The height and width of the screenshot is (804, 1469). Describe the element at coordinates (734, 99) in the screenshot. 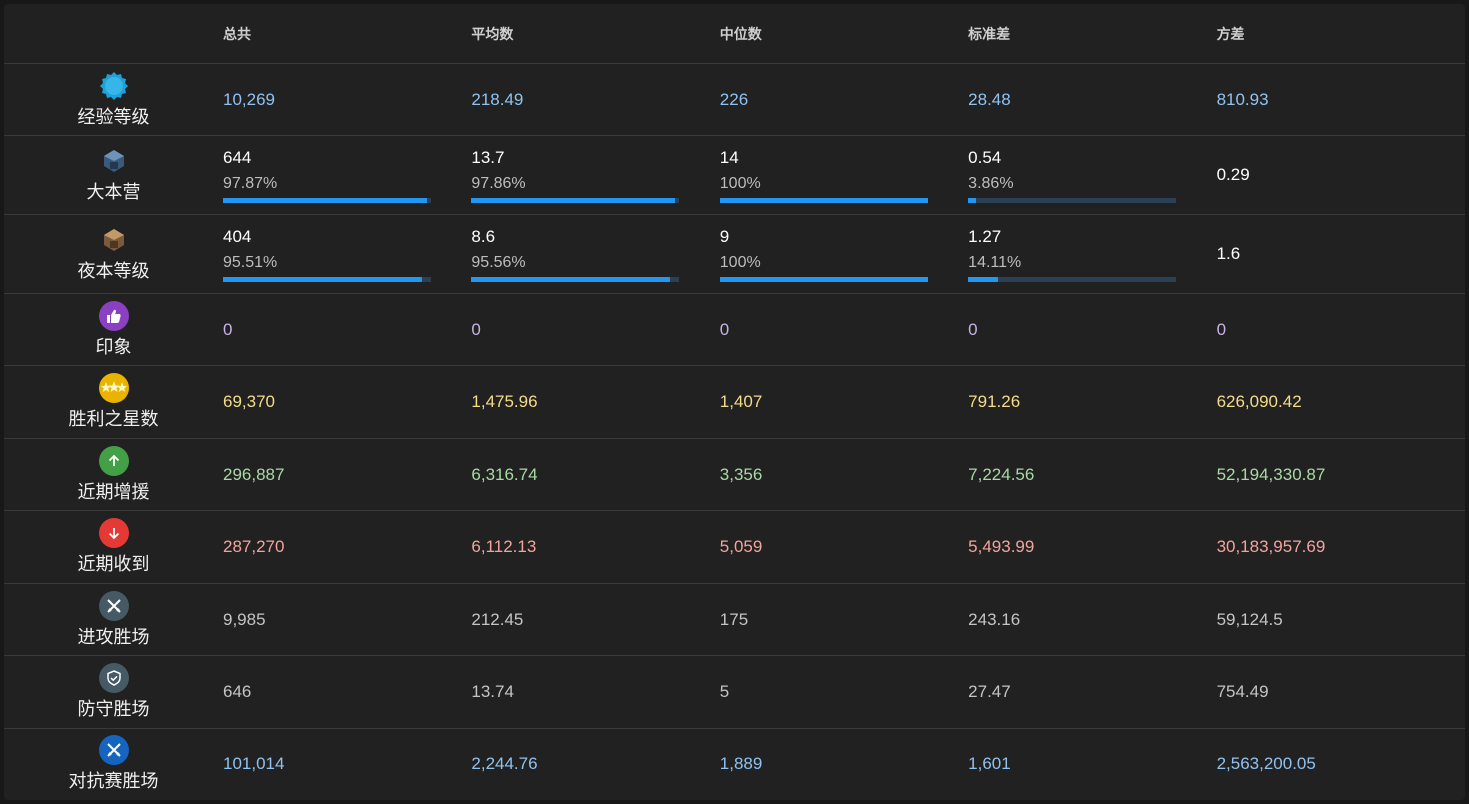

I see `cell-value: 226` at that location.